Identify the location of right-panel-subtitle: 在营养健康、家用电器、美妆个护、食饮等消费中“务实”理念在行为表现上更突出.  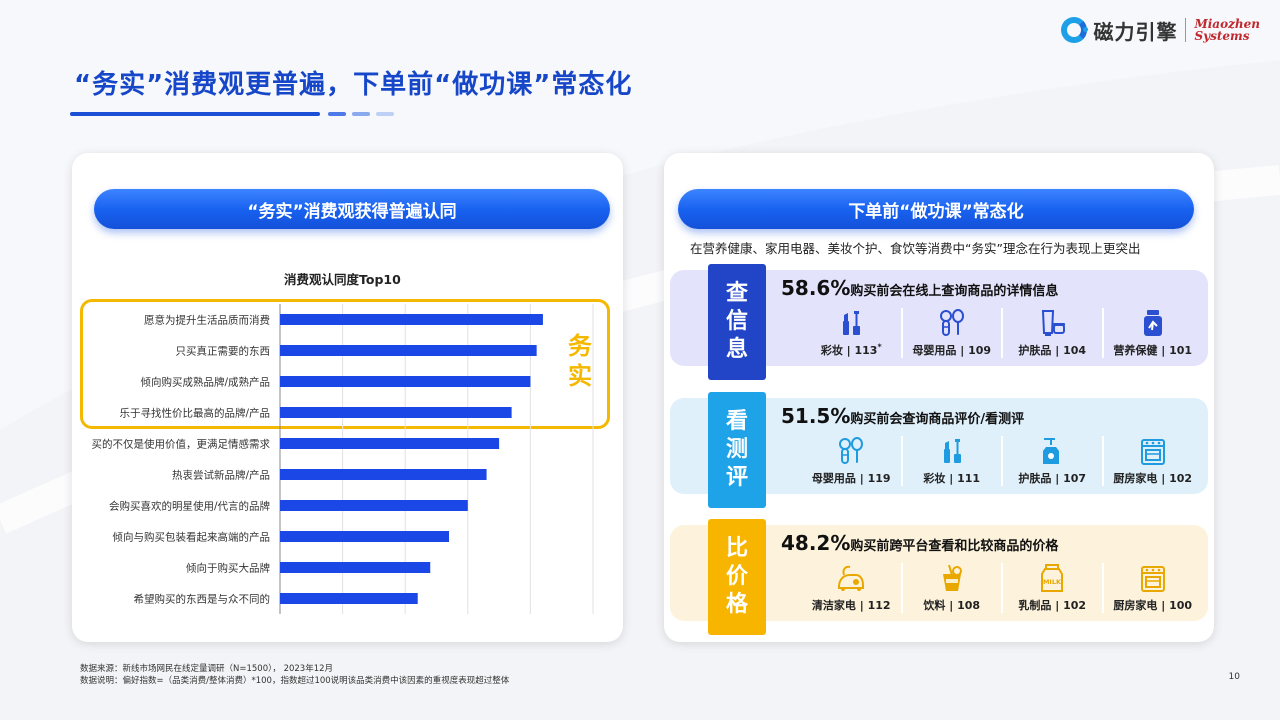
(915, 248).